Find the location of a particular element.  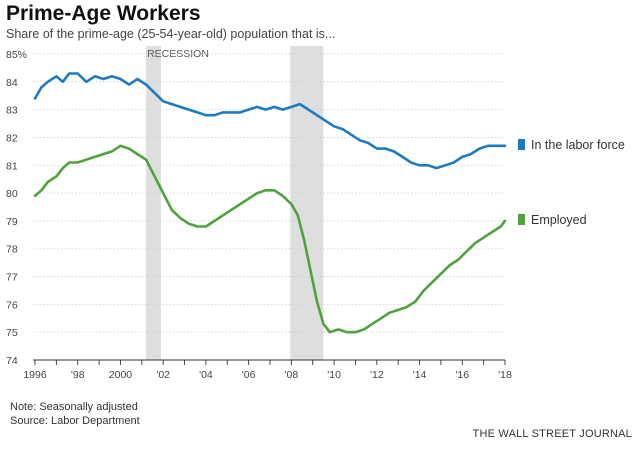

x-tick-label: '16 is located at coordinates (462, 375).